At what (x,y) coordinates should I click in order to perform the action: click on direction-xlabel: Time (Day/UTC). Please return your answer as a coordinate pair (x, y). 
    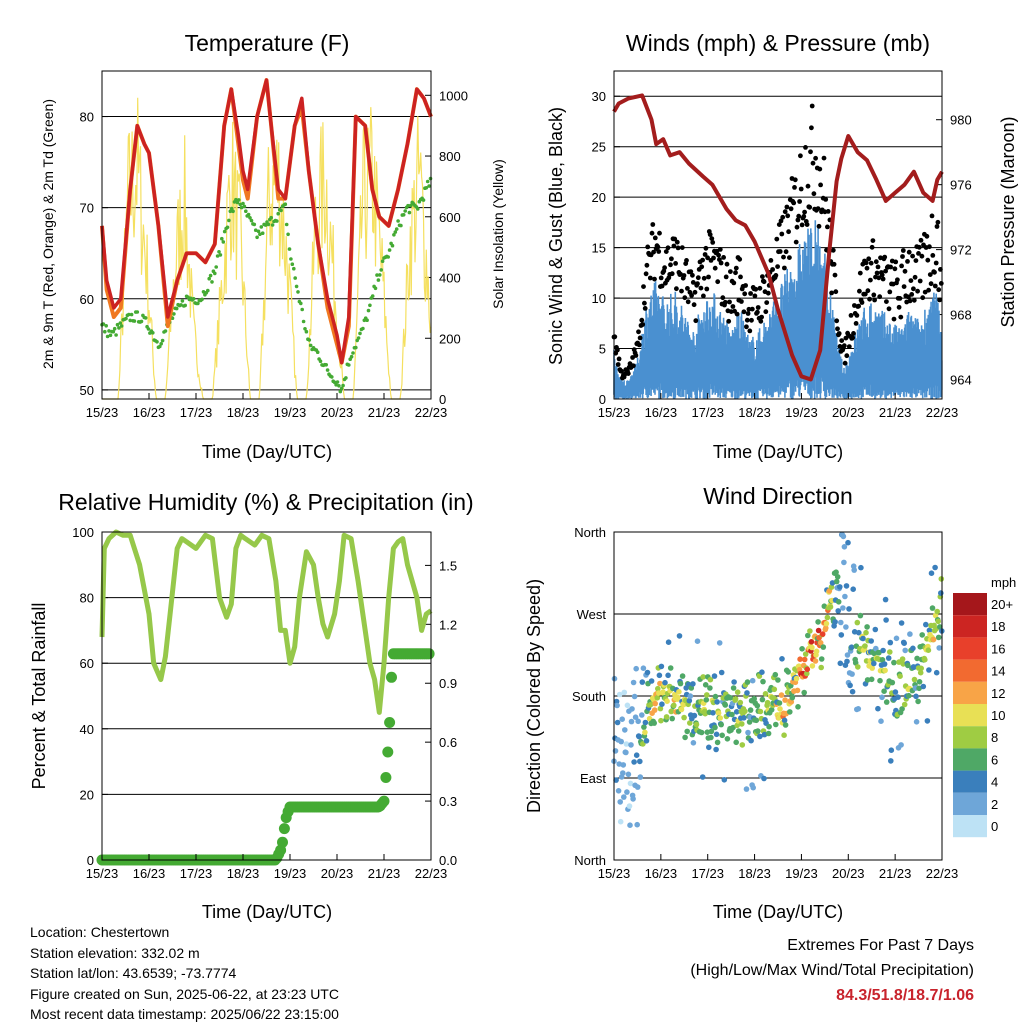
    Looking at the image, I should click on (778, 912).